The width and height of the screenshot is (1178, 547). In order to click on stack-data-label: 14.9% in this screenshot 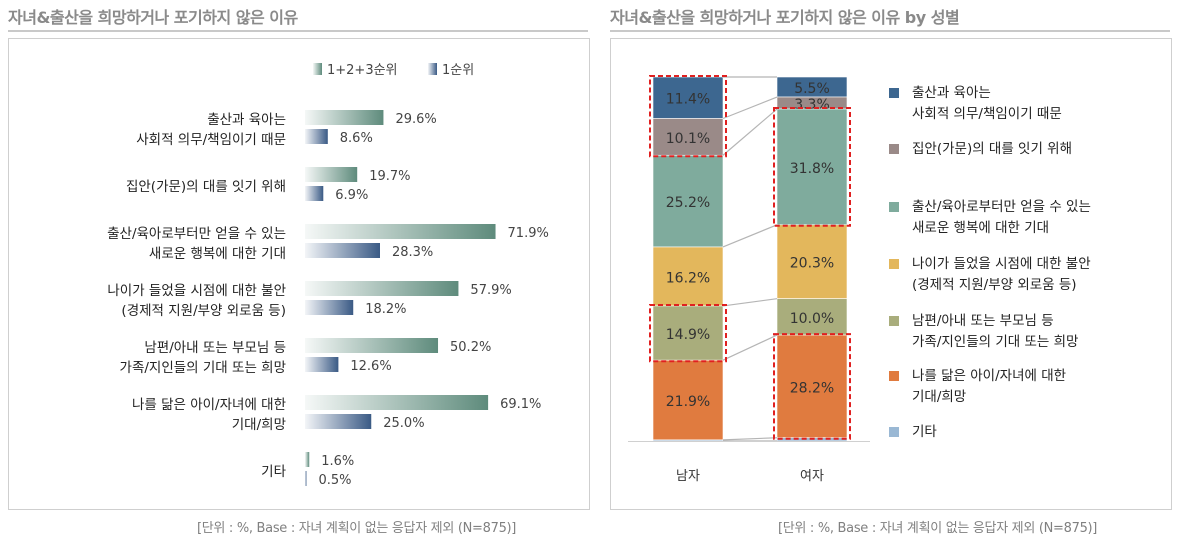, I will do `click(688, 335)`.